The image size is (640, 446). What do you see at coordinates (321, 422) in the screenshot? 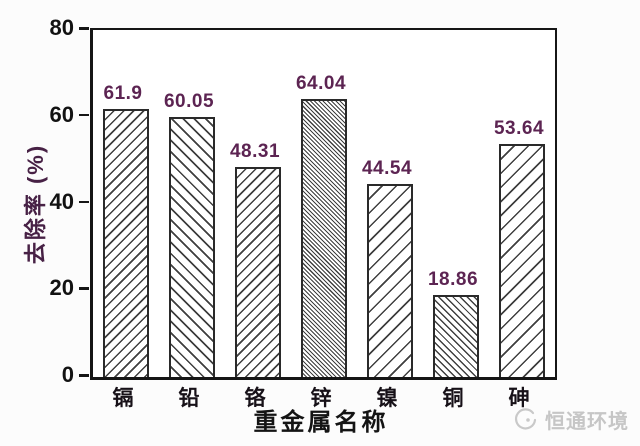
I see `x-axis-title: 重金属名称` at bounding box center [321, 422].